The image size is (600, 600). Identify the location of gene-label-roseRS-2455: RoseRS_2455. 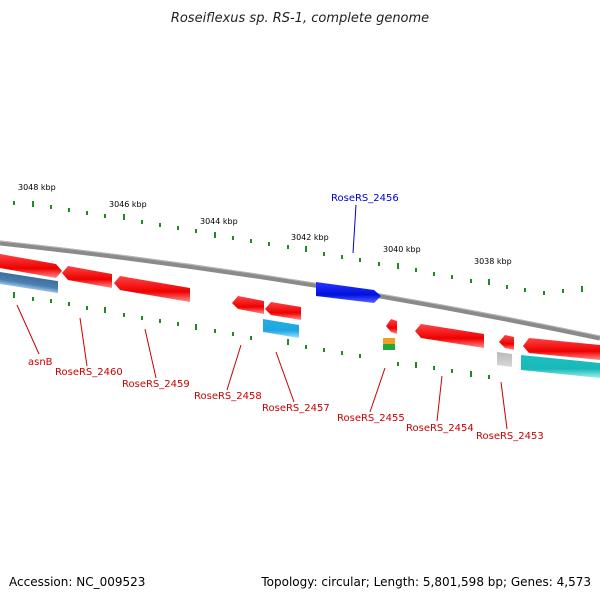
(371, 418).